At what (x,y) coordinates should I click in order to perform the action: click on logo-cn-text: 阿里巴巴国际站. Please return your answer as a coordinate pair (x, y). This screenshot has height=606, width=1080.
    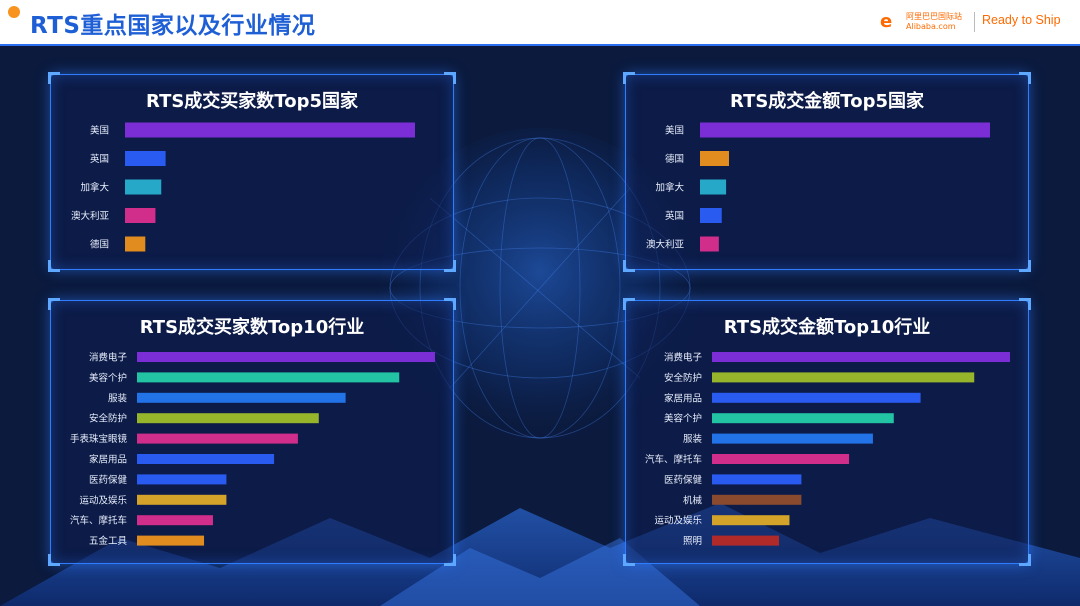
    Looking at the image, I should click on (934, 16).